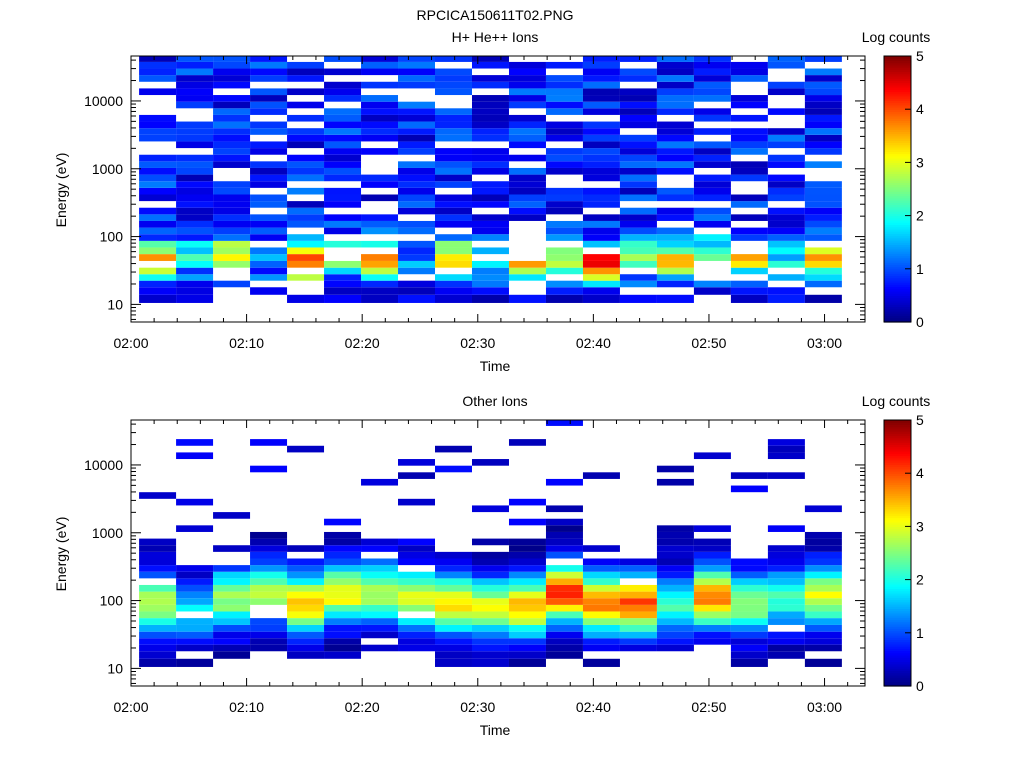  Describe the element at coordinates (920, 420) in the screenshot. I see `colorbar-tick-label: 5` at that location.